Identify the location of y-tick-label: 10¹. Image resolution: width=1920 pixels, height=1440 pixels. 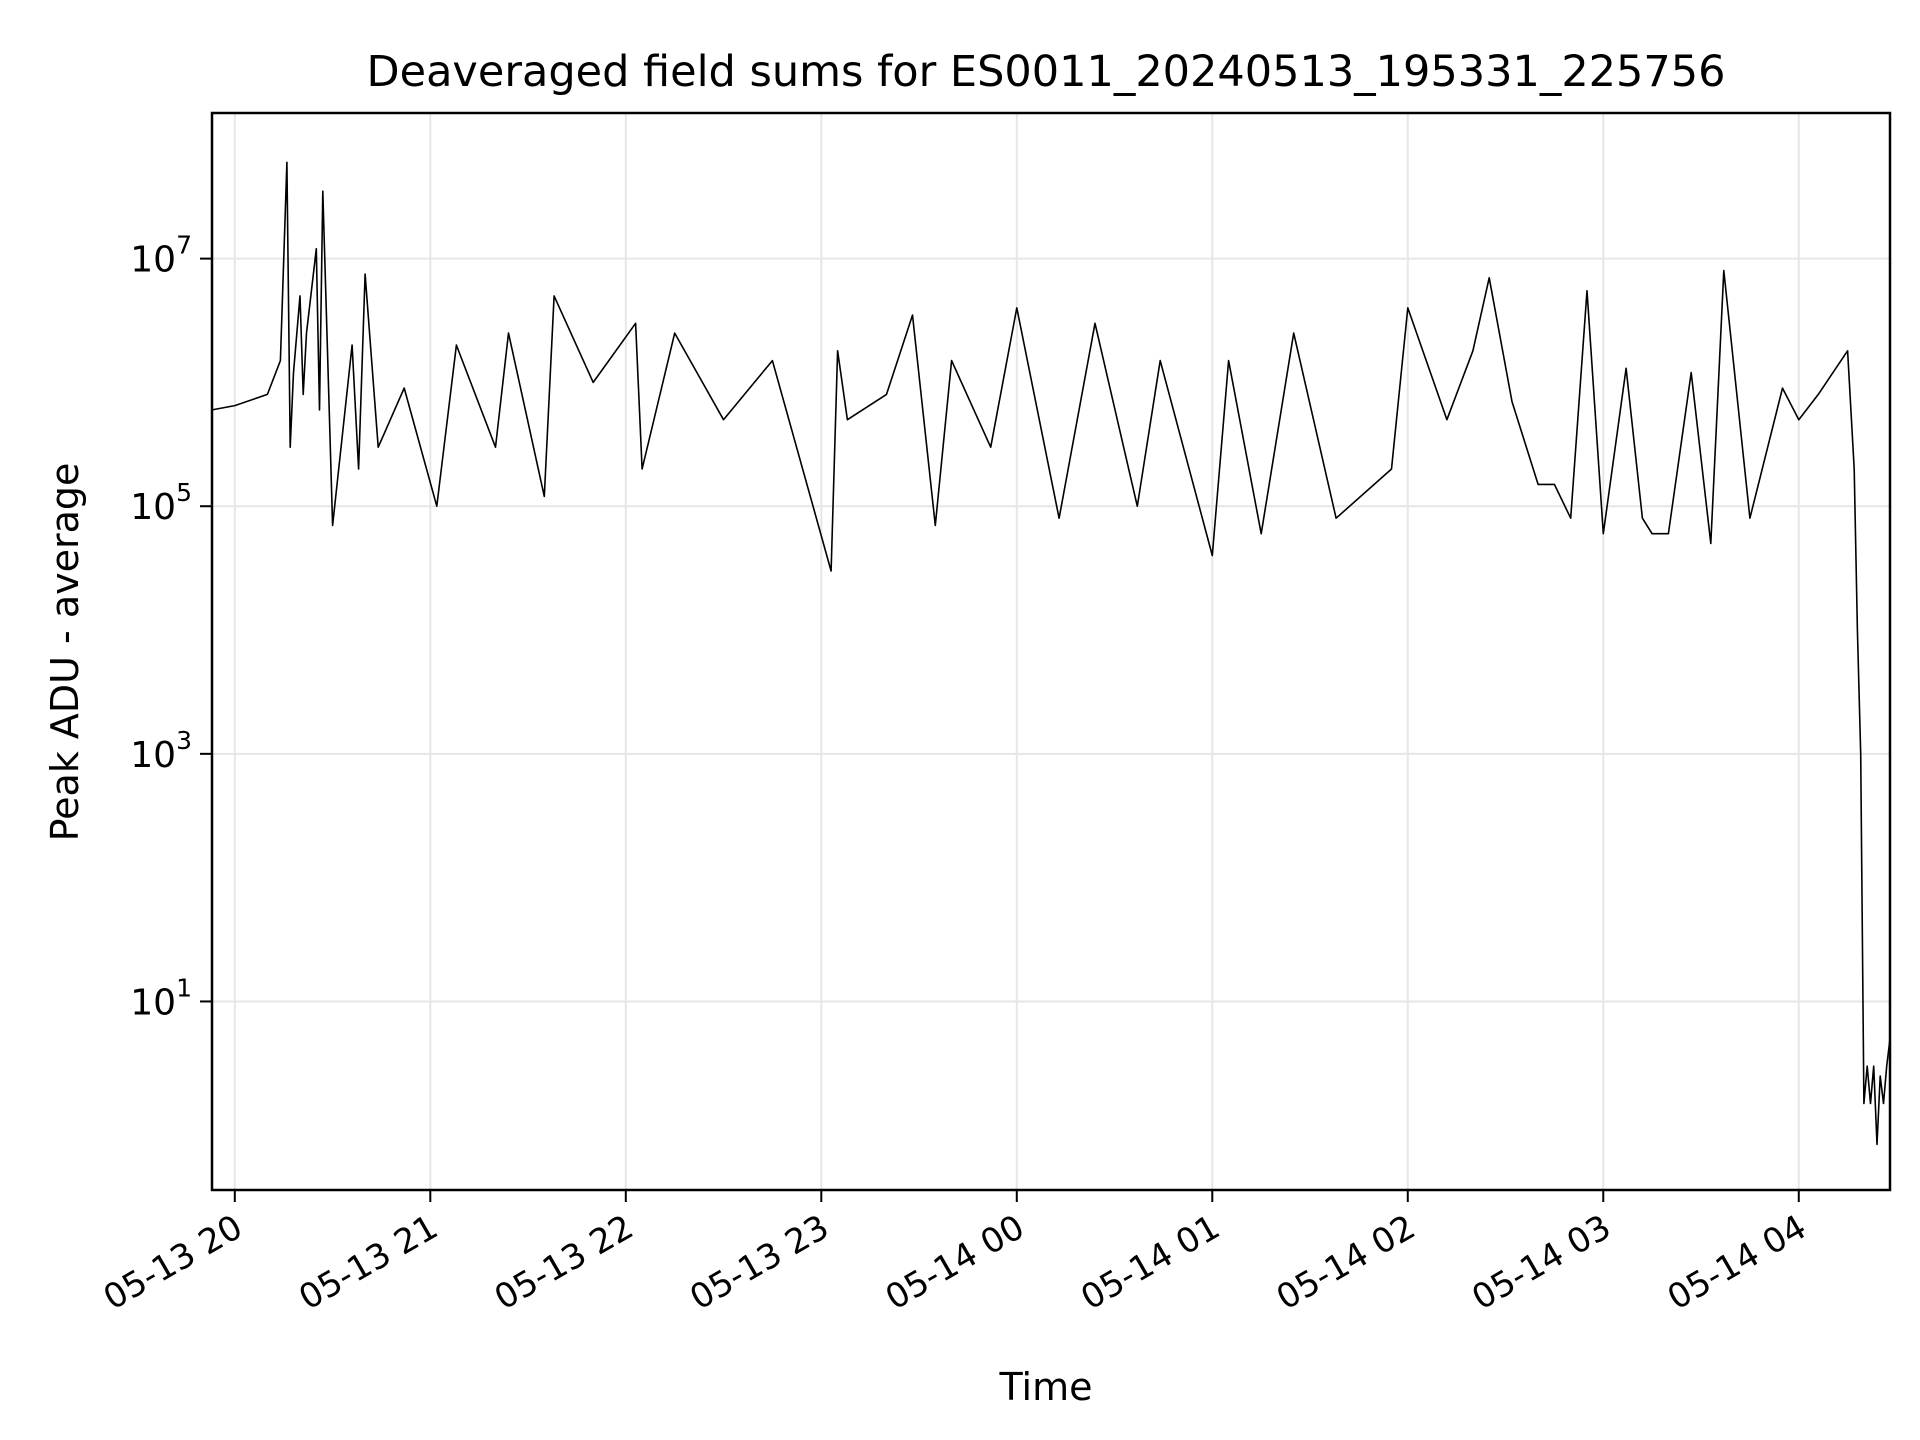
(161, 998).